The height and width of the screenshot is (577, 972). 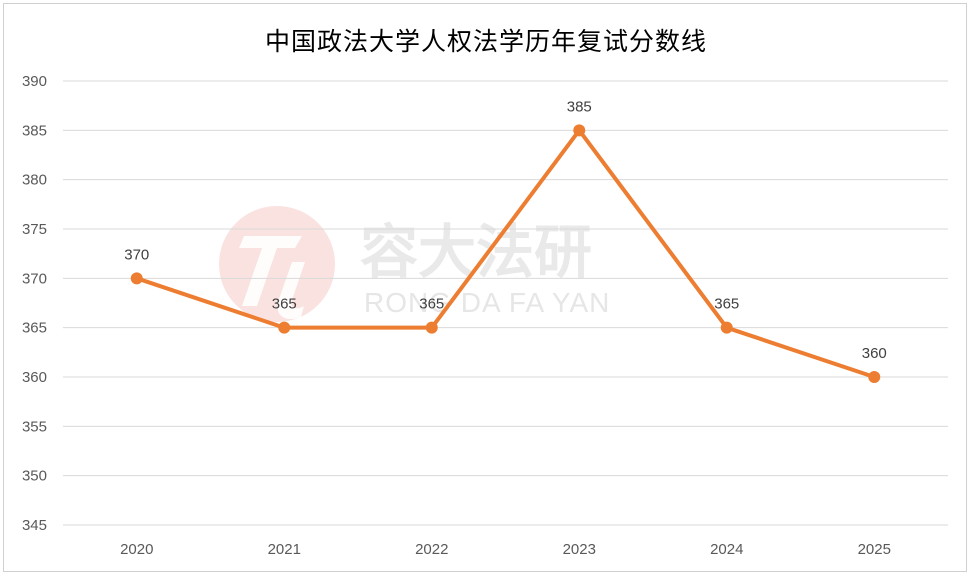 What do you see at coordinates (284, 549) in the screenshot?
I see `x-tick-label: 2021` at bounding box center [284, 549].